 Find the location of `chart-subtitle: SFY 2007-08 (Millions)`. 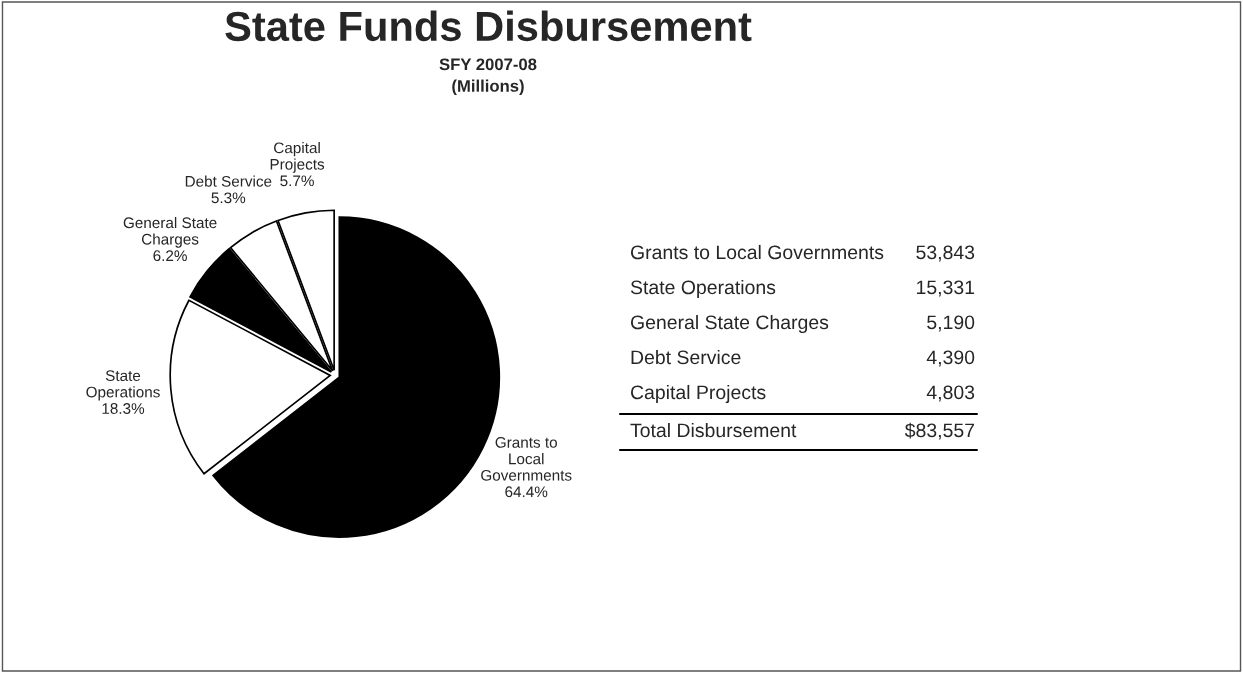

chart-subtitle: SFY 2007-08 (Millions) is located at coordinates (488, 77).